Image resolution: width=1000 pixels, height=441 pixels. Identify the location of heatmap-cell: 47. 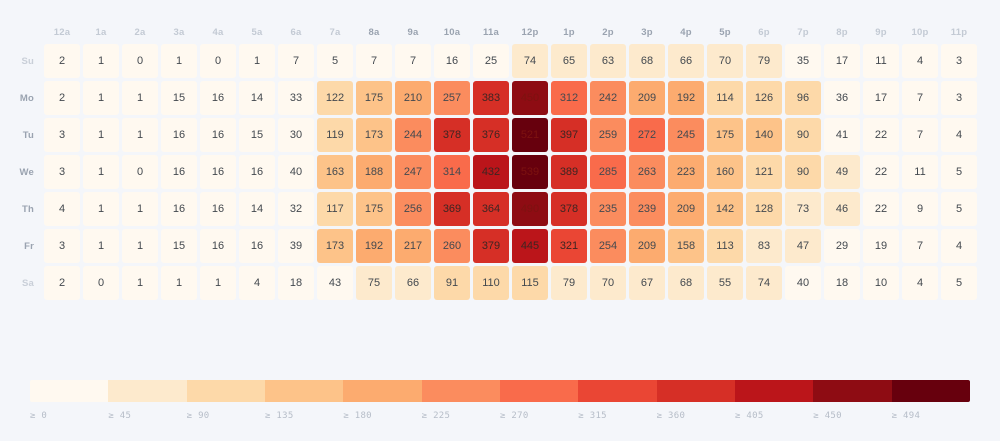
(803, 246).